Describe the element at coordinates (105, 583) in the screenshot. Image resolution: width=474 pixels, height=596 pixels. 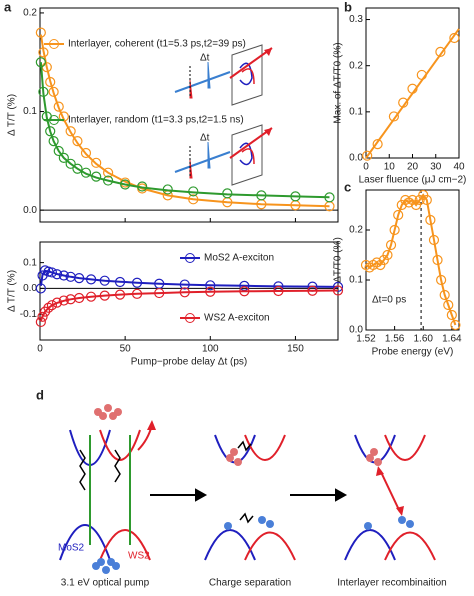
I see `caption: 3.1 eV optical pump` at that location.